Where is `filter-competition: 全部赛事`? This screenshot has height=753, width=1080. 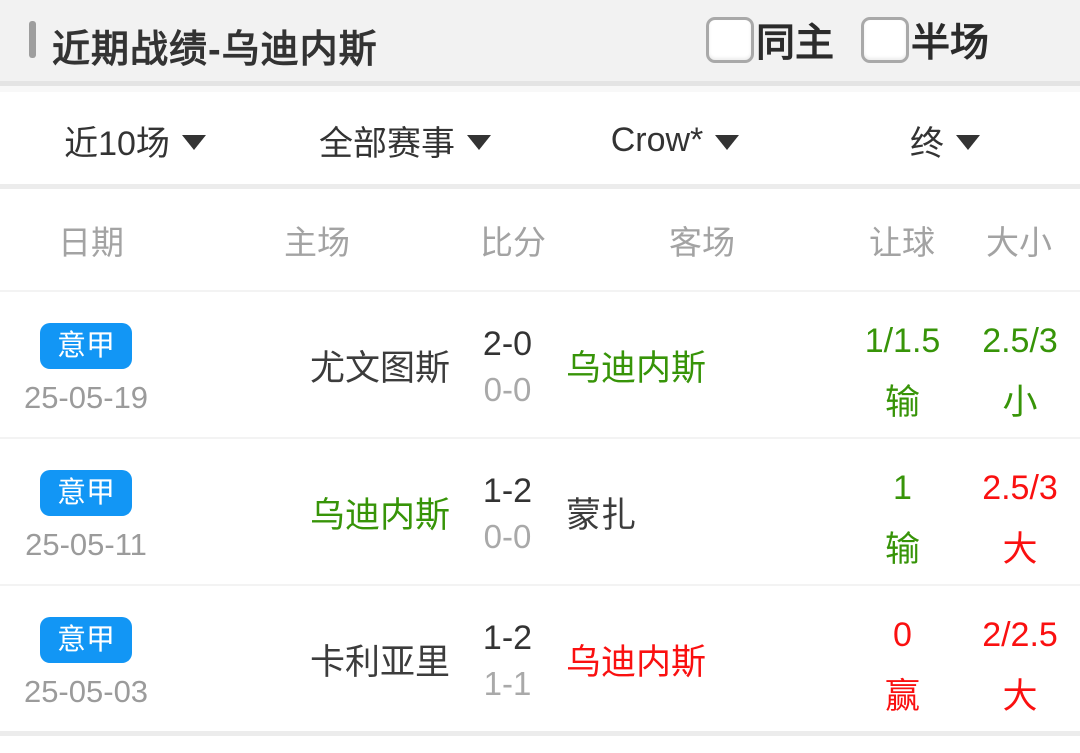 filter-competition: 全部赛事 is located at coordinates (405, 140).